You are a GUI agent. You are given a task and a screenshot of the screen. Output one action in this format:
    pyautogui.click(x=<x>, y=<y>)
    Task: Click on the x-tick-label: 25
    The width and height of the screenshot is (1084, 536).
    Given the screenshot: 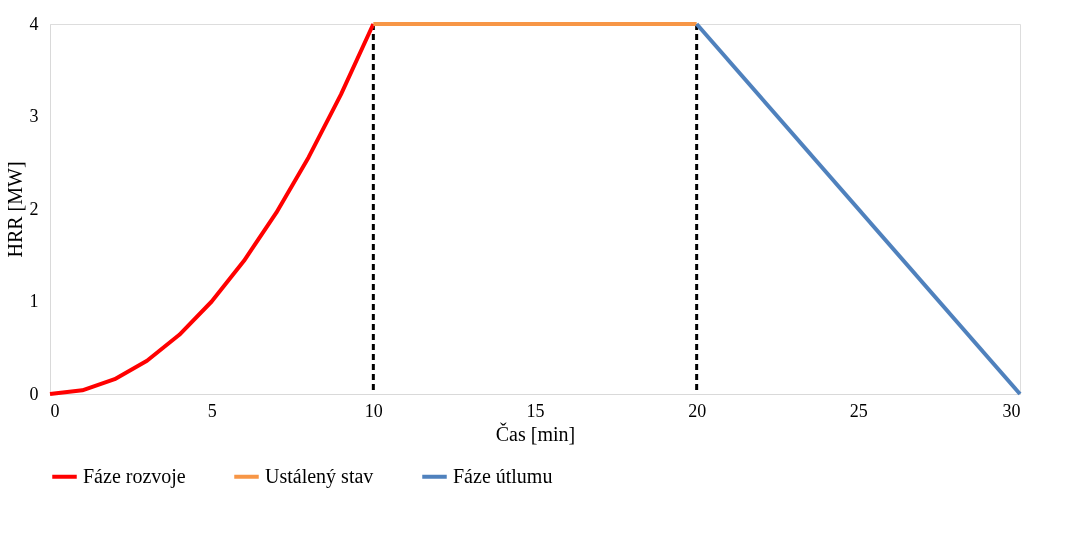 What is the action you would take?
    pyautogui.click(x=858, y=410)
    